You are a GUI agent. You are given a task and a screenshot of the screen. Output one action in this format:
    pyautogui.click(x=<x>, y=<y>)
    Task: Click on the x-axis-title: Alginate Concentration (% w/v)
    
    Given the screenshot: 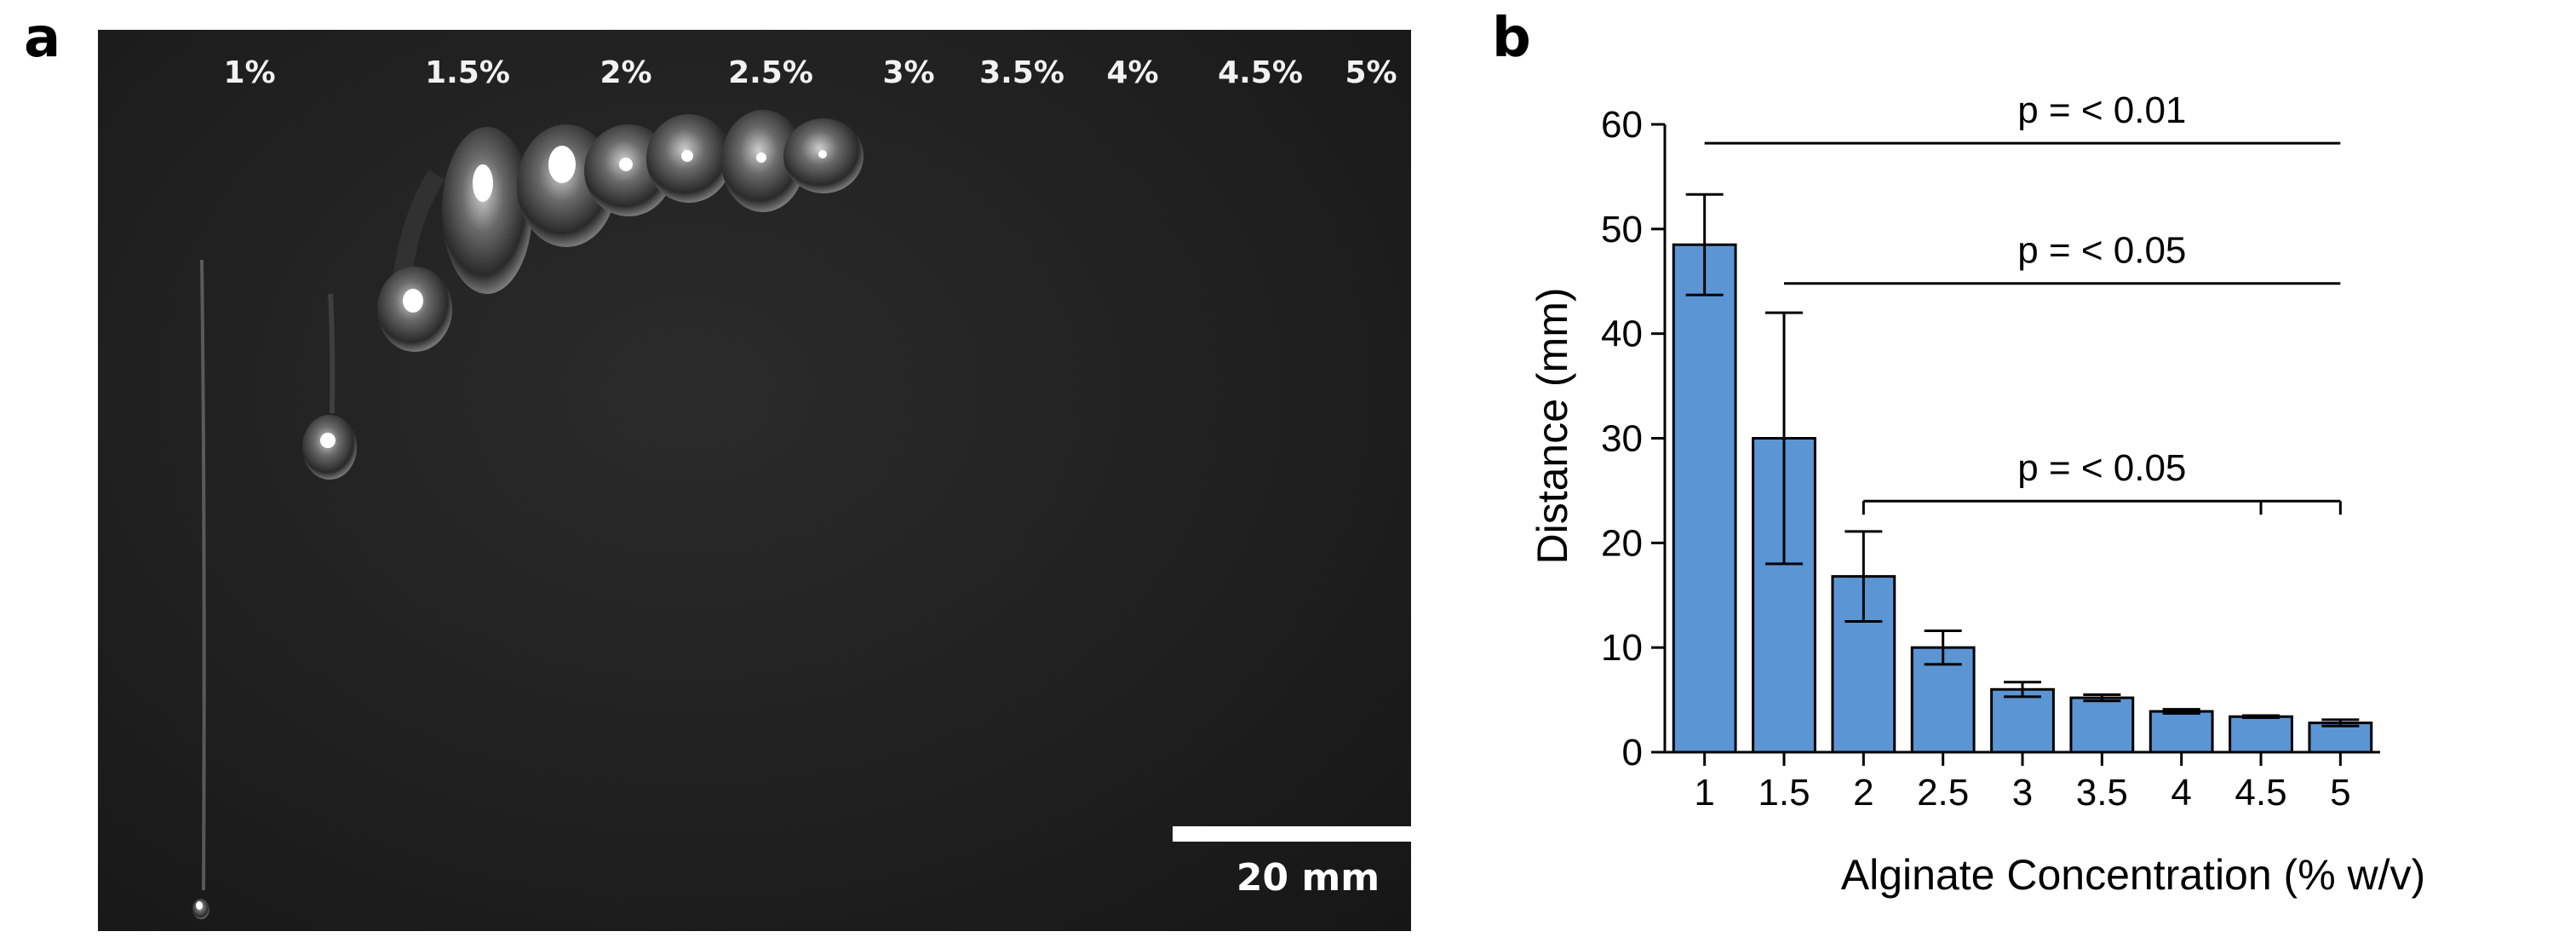 What is the action you would take?
    pyautogui.click(x=2133, y=875)
    